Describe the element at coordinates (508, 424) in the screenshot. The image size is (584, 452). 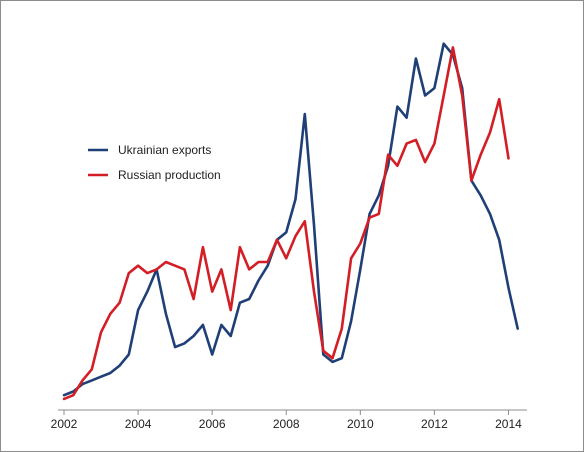
I see `x-tick-label: 2014` at that location.